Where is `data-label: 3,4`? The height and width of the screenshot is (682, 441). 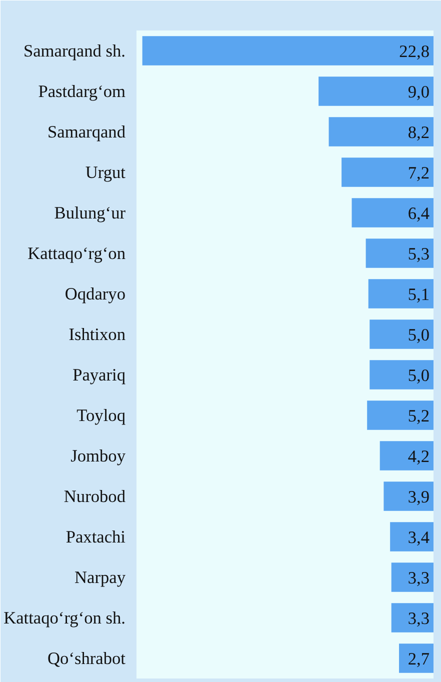 data-label: 3,4 is located at coordinates (419, 537).